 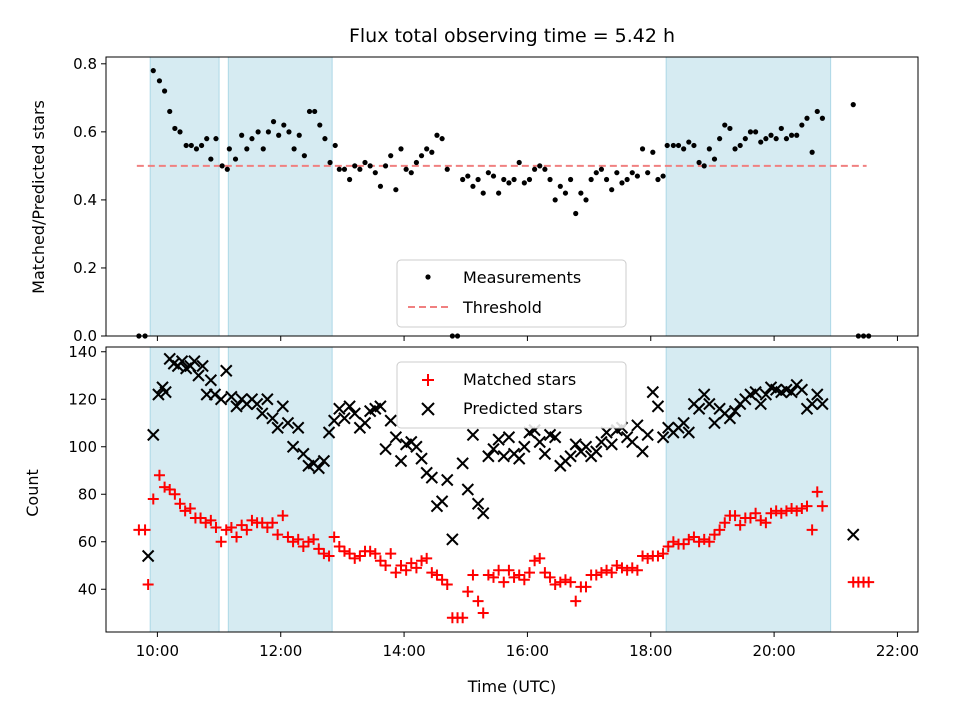 I want to click on x-tick-label: 12:00, so click(x=280, y=651).